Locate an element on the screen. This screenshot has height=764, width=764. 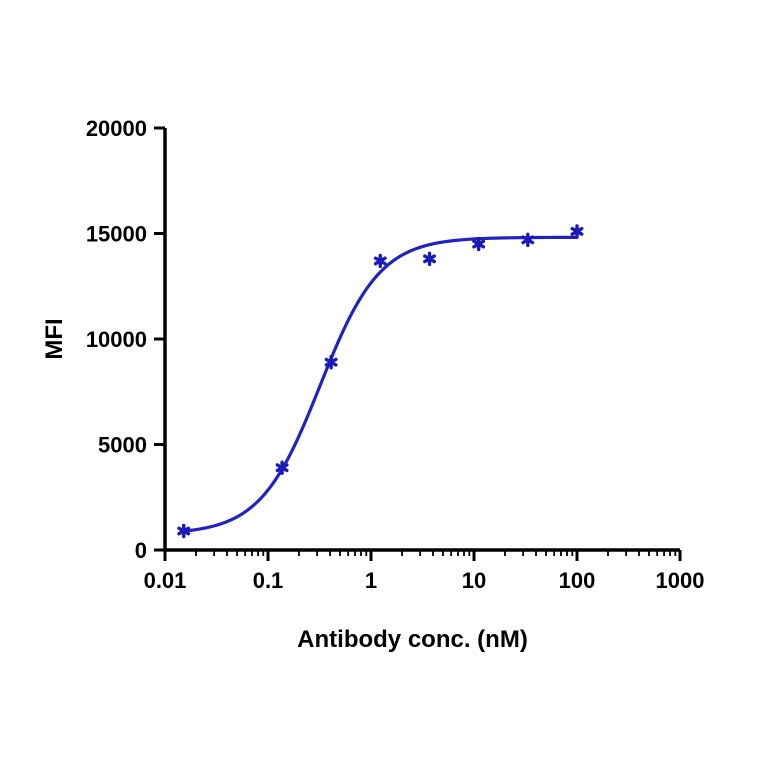
y-axis-title: MFI is located at coordinates (54, 338).